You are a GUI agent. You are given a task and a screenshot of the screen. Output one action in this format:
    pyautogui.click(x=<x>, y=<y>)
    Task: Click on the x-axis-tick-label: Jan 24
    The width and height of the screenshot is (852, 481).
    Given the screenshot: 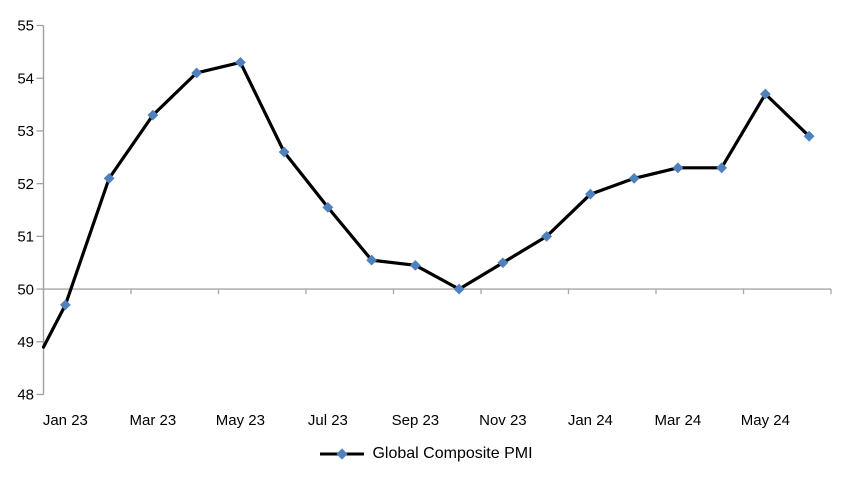 What is the action you would take?
    pyautogui.click(x=590, y=420)
    